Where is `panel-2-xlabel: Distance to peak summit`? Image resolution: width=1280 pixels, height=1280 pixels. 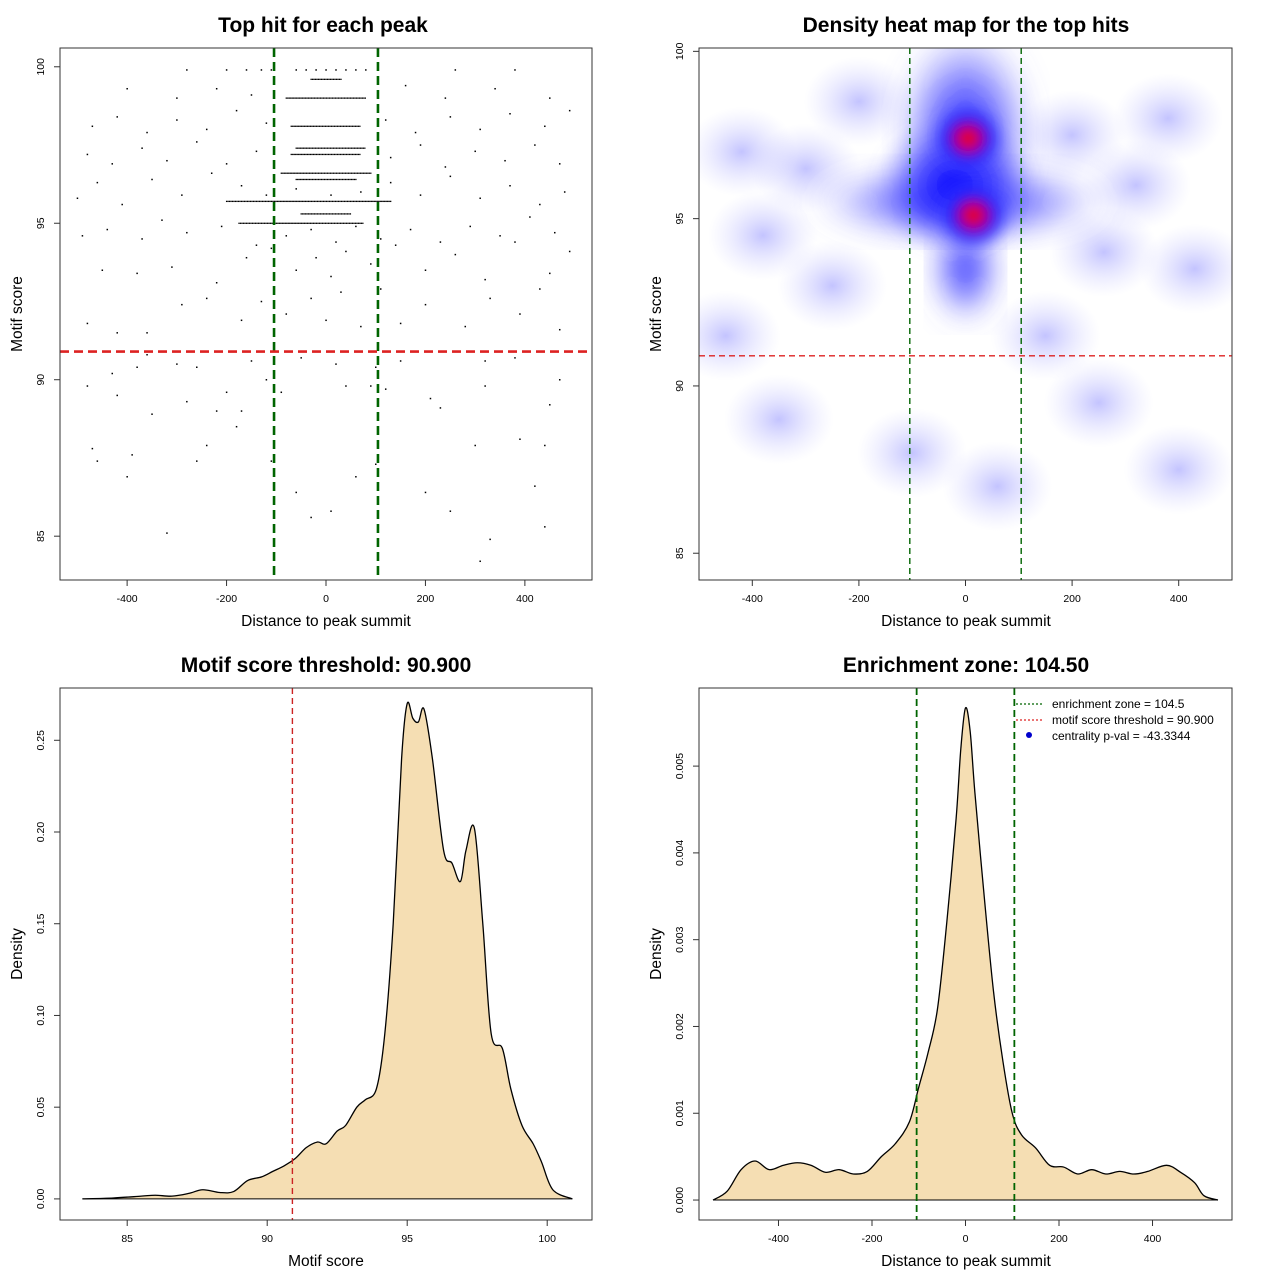 panel-2-xlabel: Distance to peak summit is located at coordinates (966, 621).